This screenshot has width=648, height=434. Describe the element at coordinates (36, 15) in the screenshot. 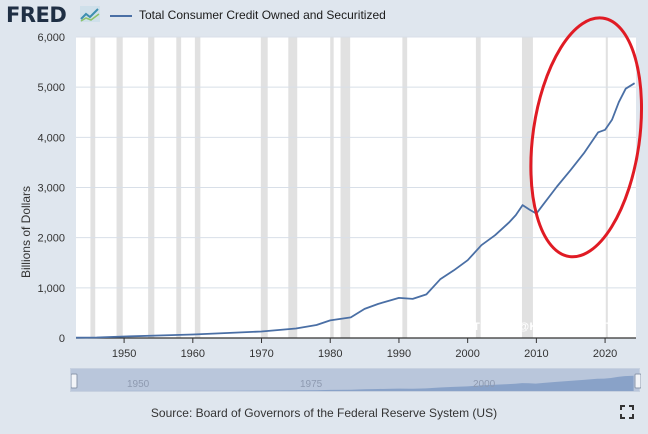

I see `fred-logo: FRED` at that location.